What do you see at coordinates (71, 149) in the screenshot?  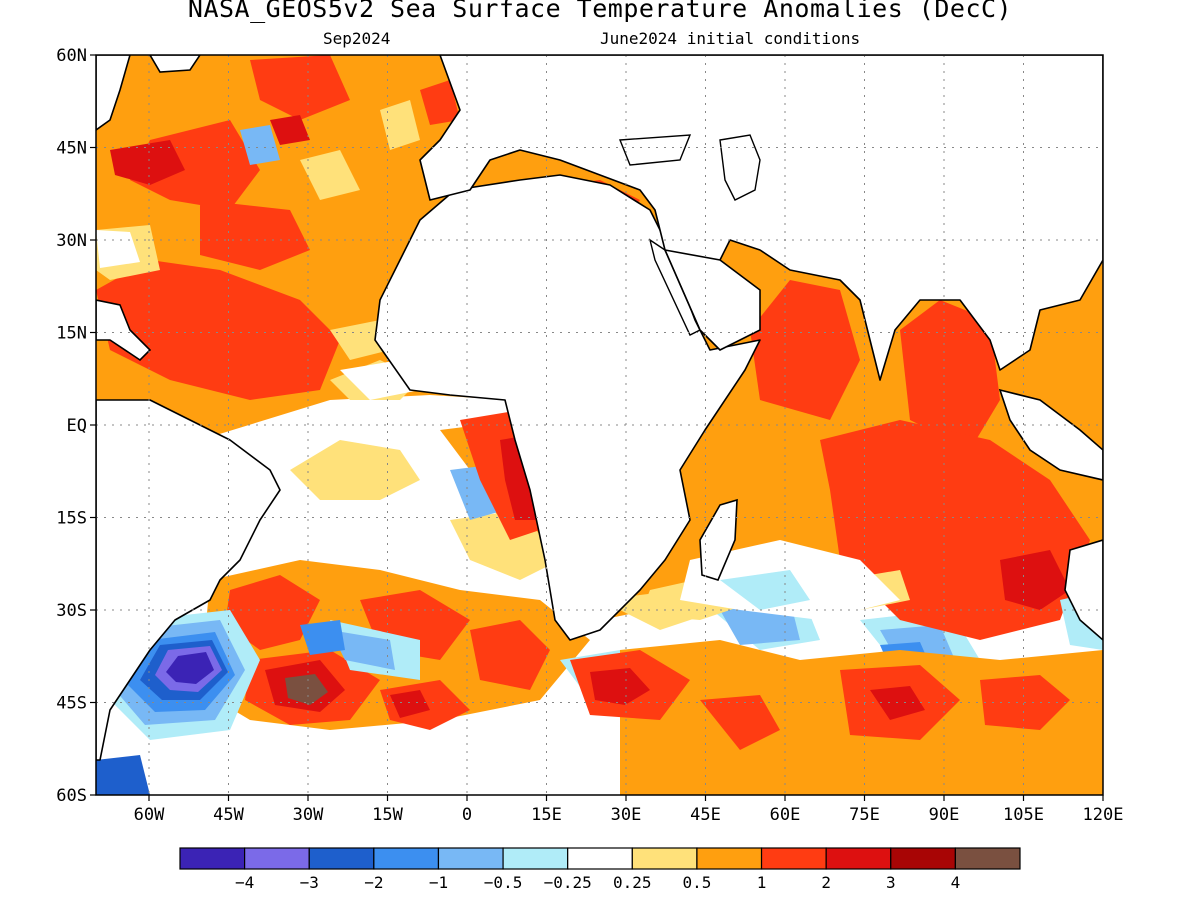 I see `lat-tick-label: 45N` at bounding box center [71, 149].